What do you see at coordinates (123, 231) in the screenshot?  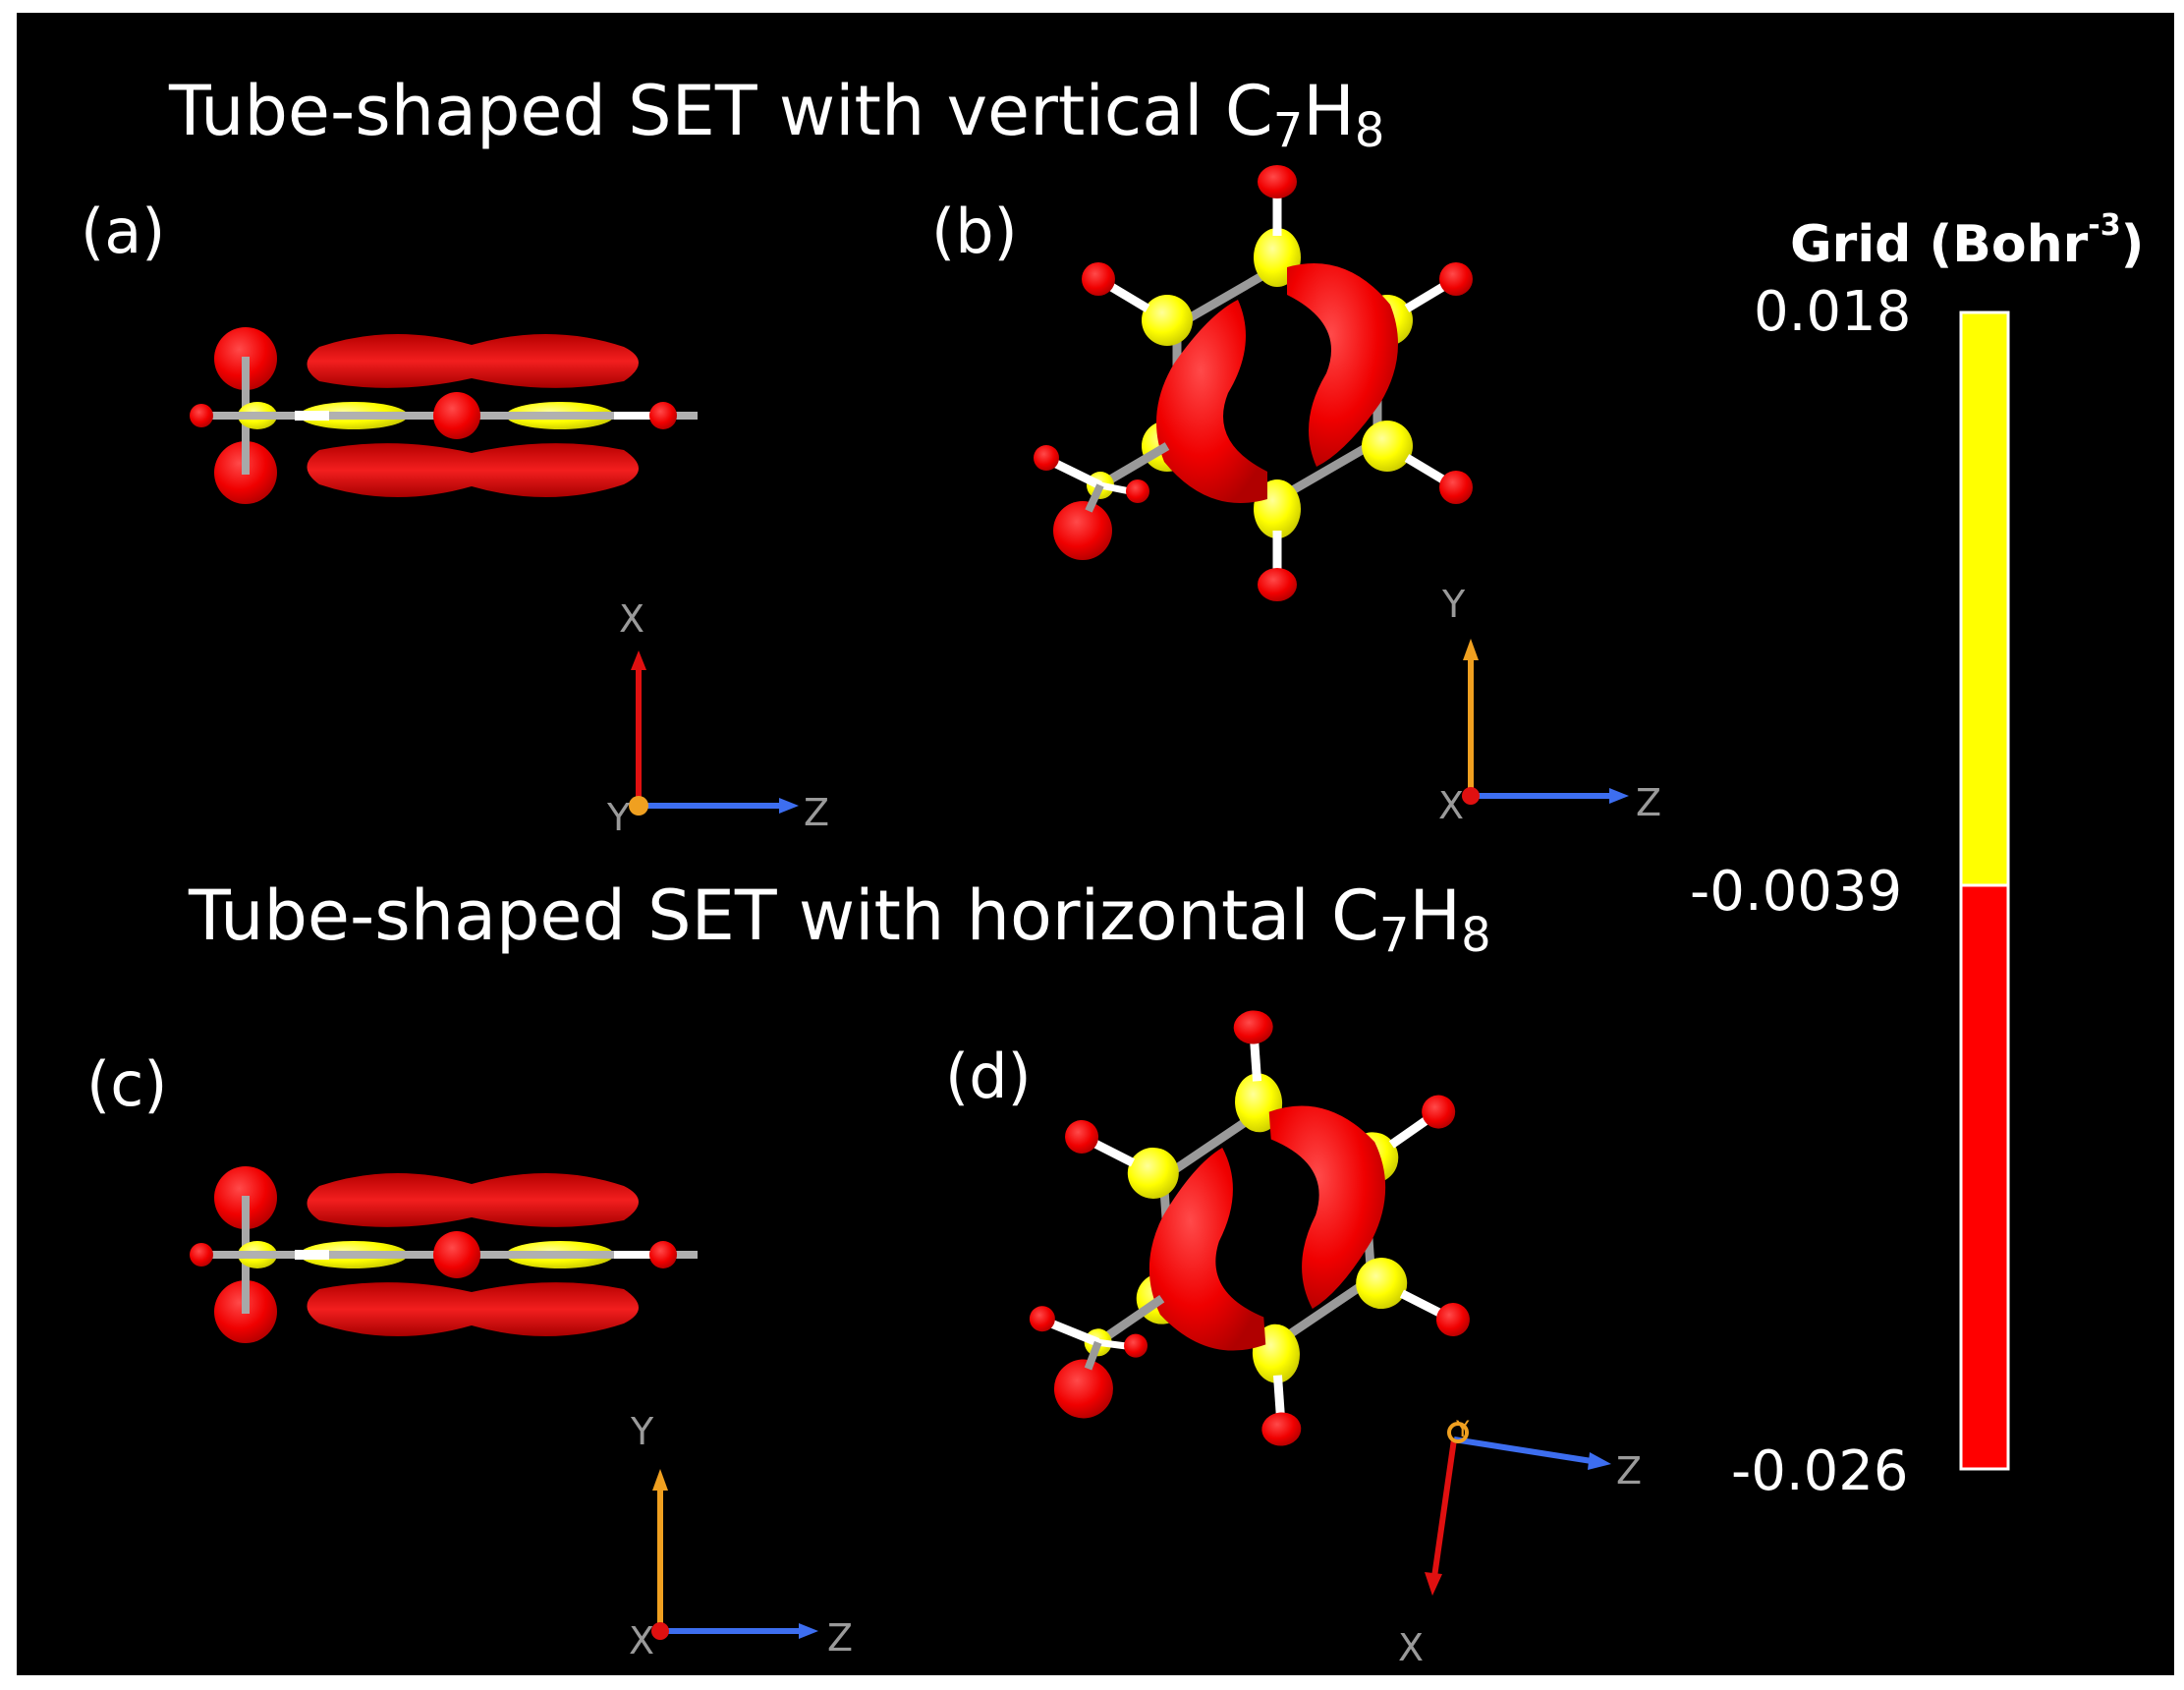 I see `panel-label-a: (a)` at bounding box center [123, 231].